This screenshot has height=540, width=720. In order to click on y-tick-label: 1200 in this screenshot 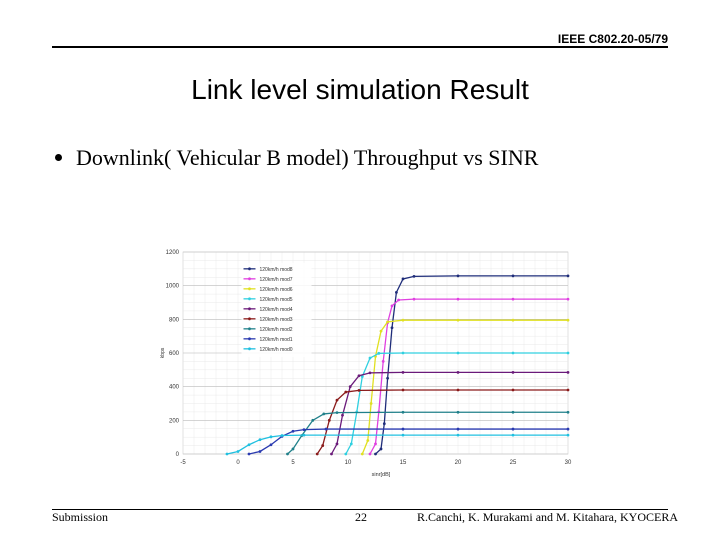, I will do `click(173, 253)`.